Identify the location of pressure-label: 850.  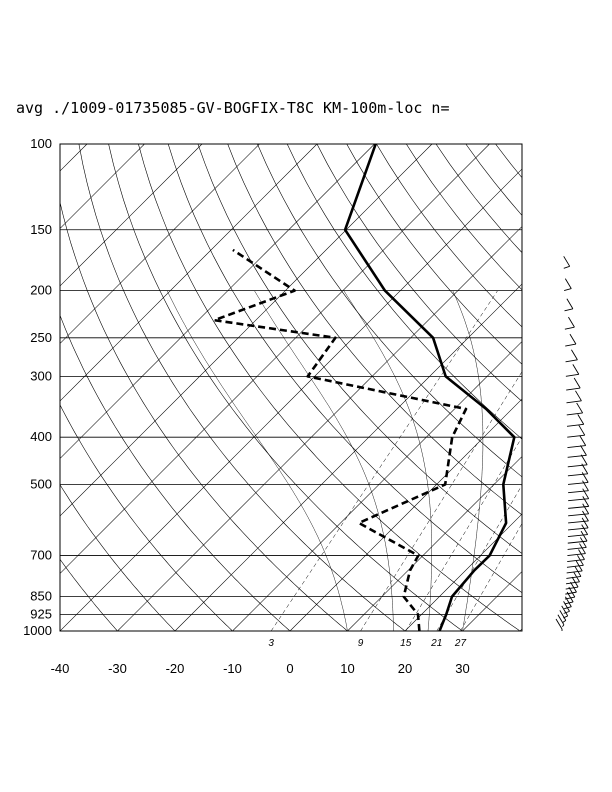
(41, 596).